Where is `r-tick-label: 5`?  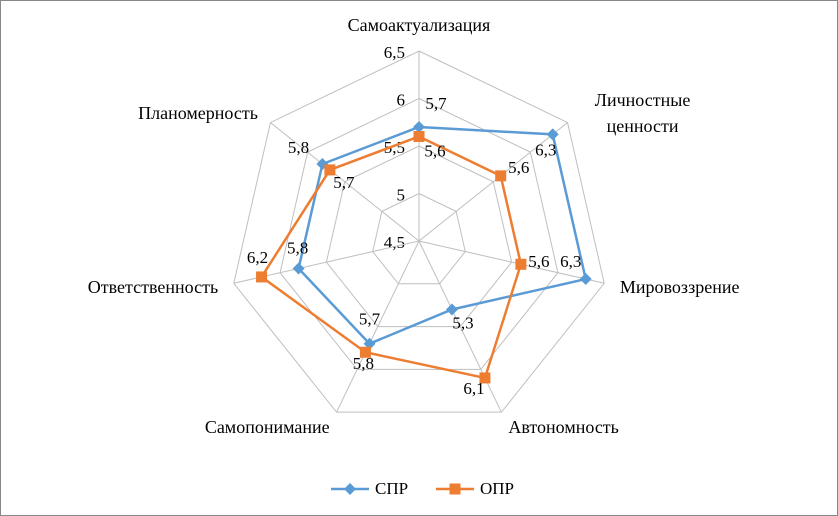 r-tick-label: 5 is located at coordinates (401, 194).